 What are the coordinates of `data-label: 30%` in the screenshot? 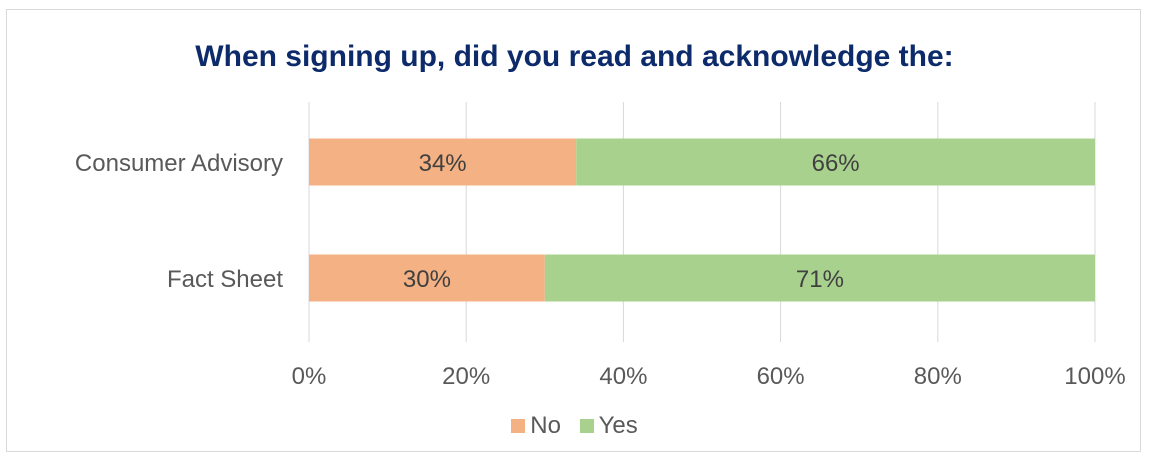 It's located at (427, 279).